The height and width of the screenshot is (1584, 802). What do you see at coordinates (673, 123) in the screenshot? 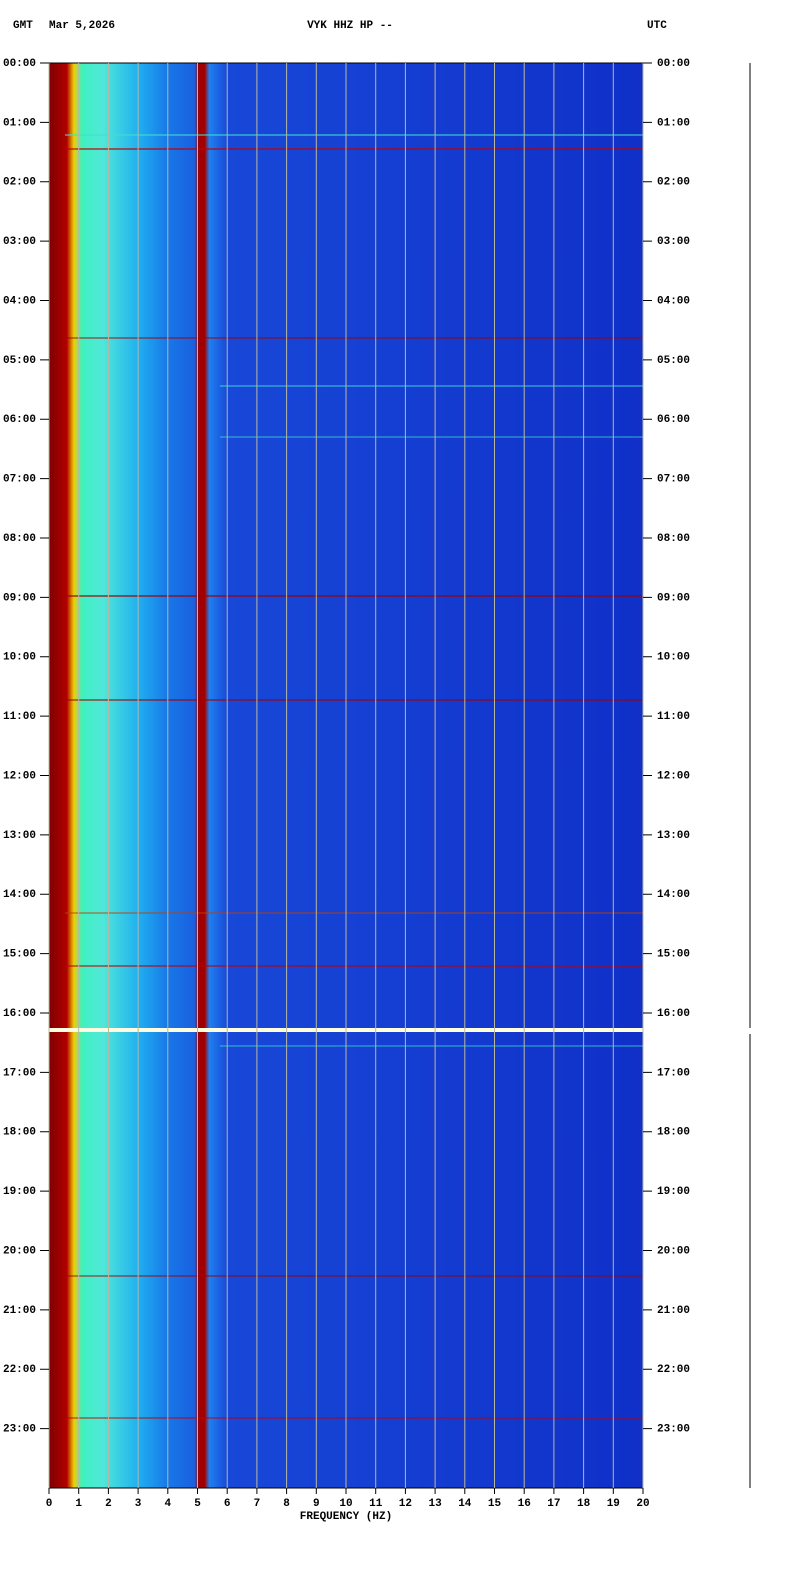
I see `y-tick-label-right: 01:00` at bounding box center [673, 123].